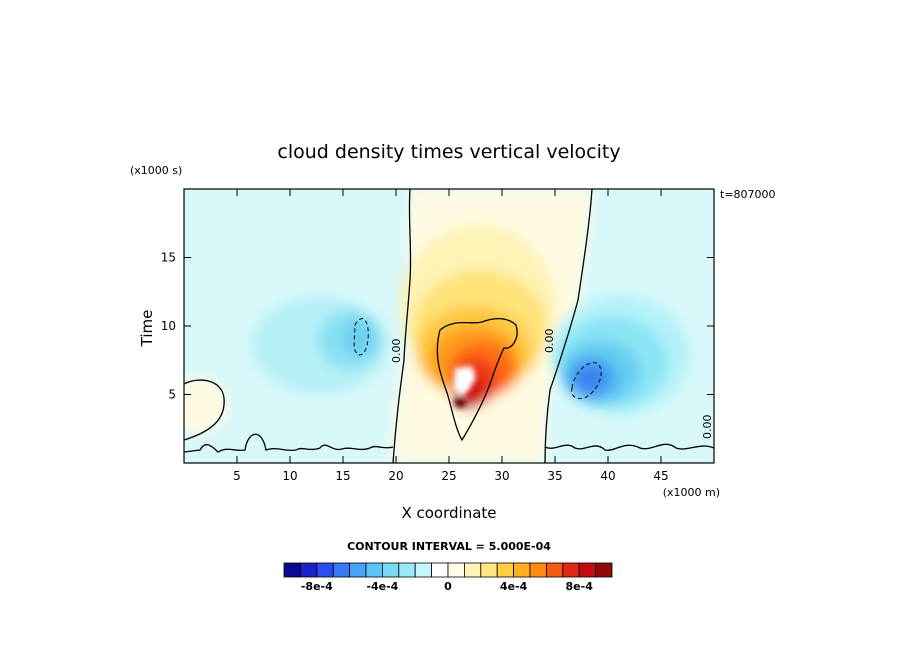 The image size is (904, 654). I want to click on colorbar-tick-label: 4e-4, so click(514, 586).